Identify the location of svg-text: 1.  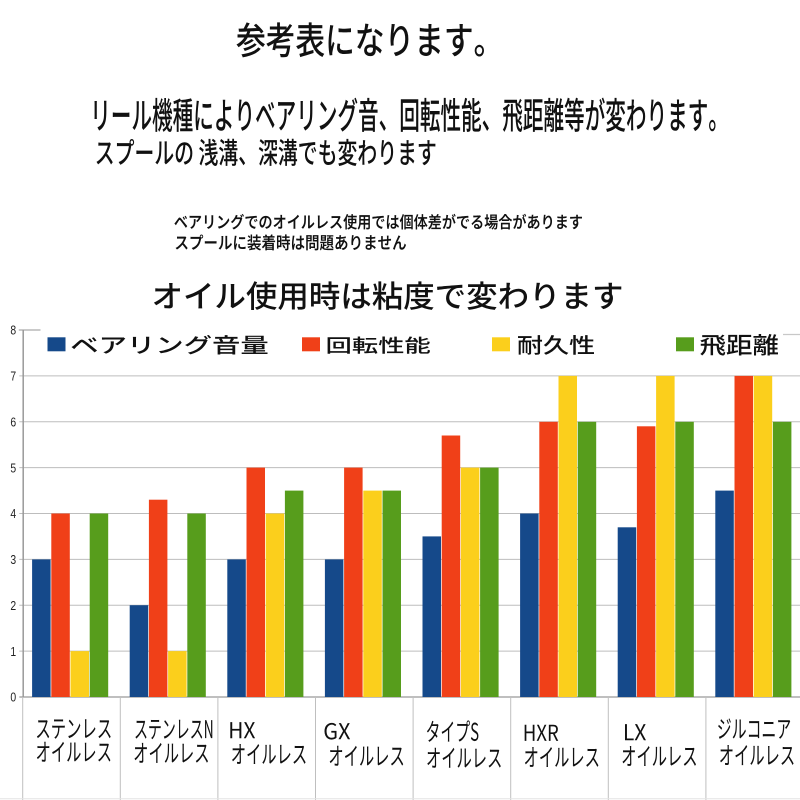
(13, 652).